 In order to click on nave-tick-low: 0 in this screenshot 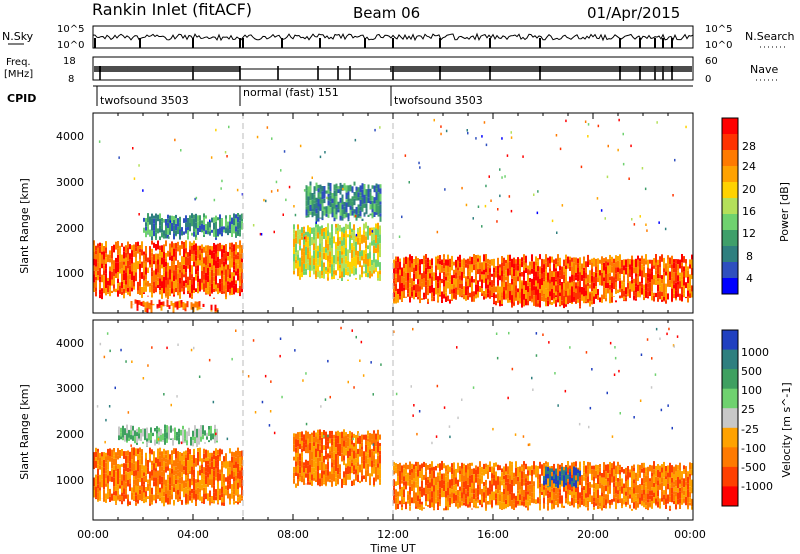, I will do `click(708, 79)`.